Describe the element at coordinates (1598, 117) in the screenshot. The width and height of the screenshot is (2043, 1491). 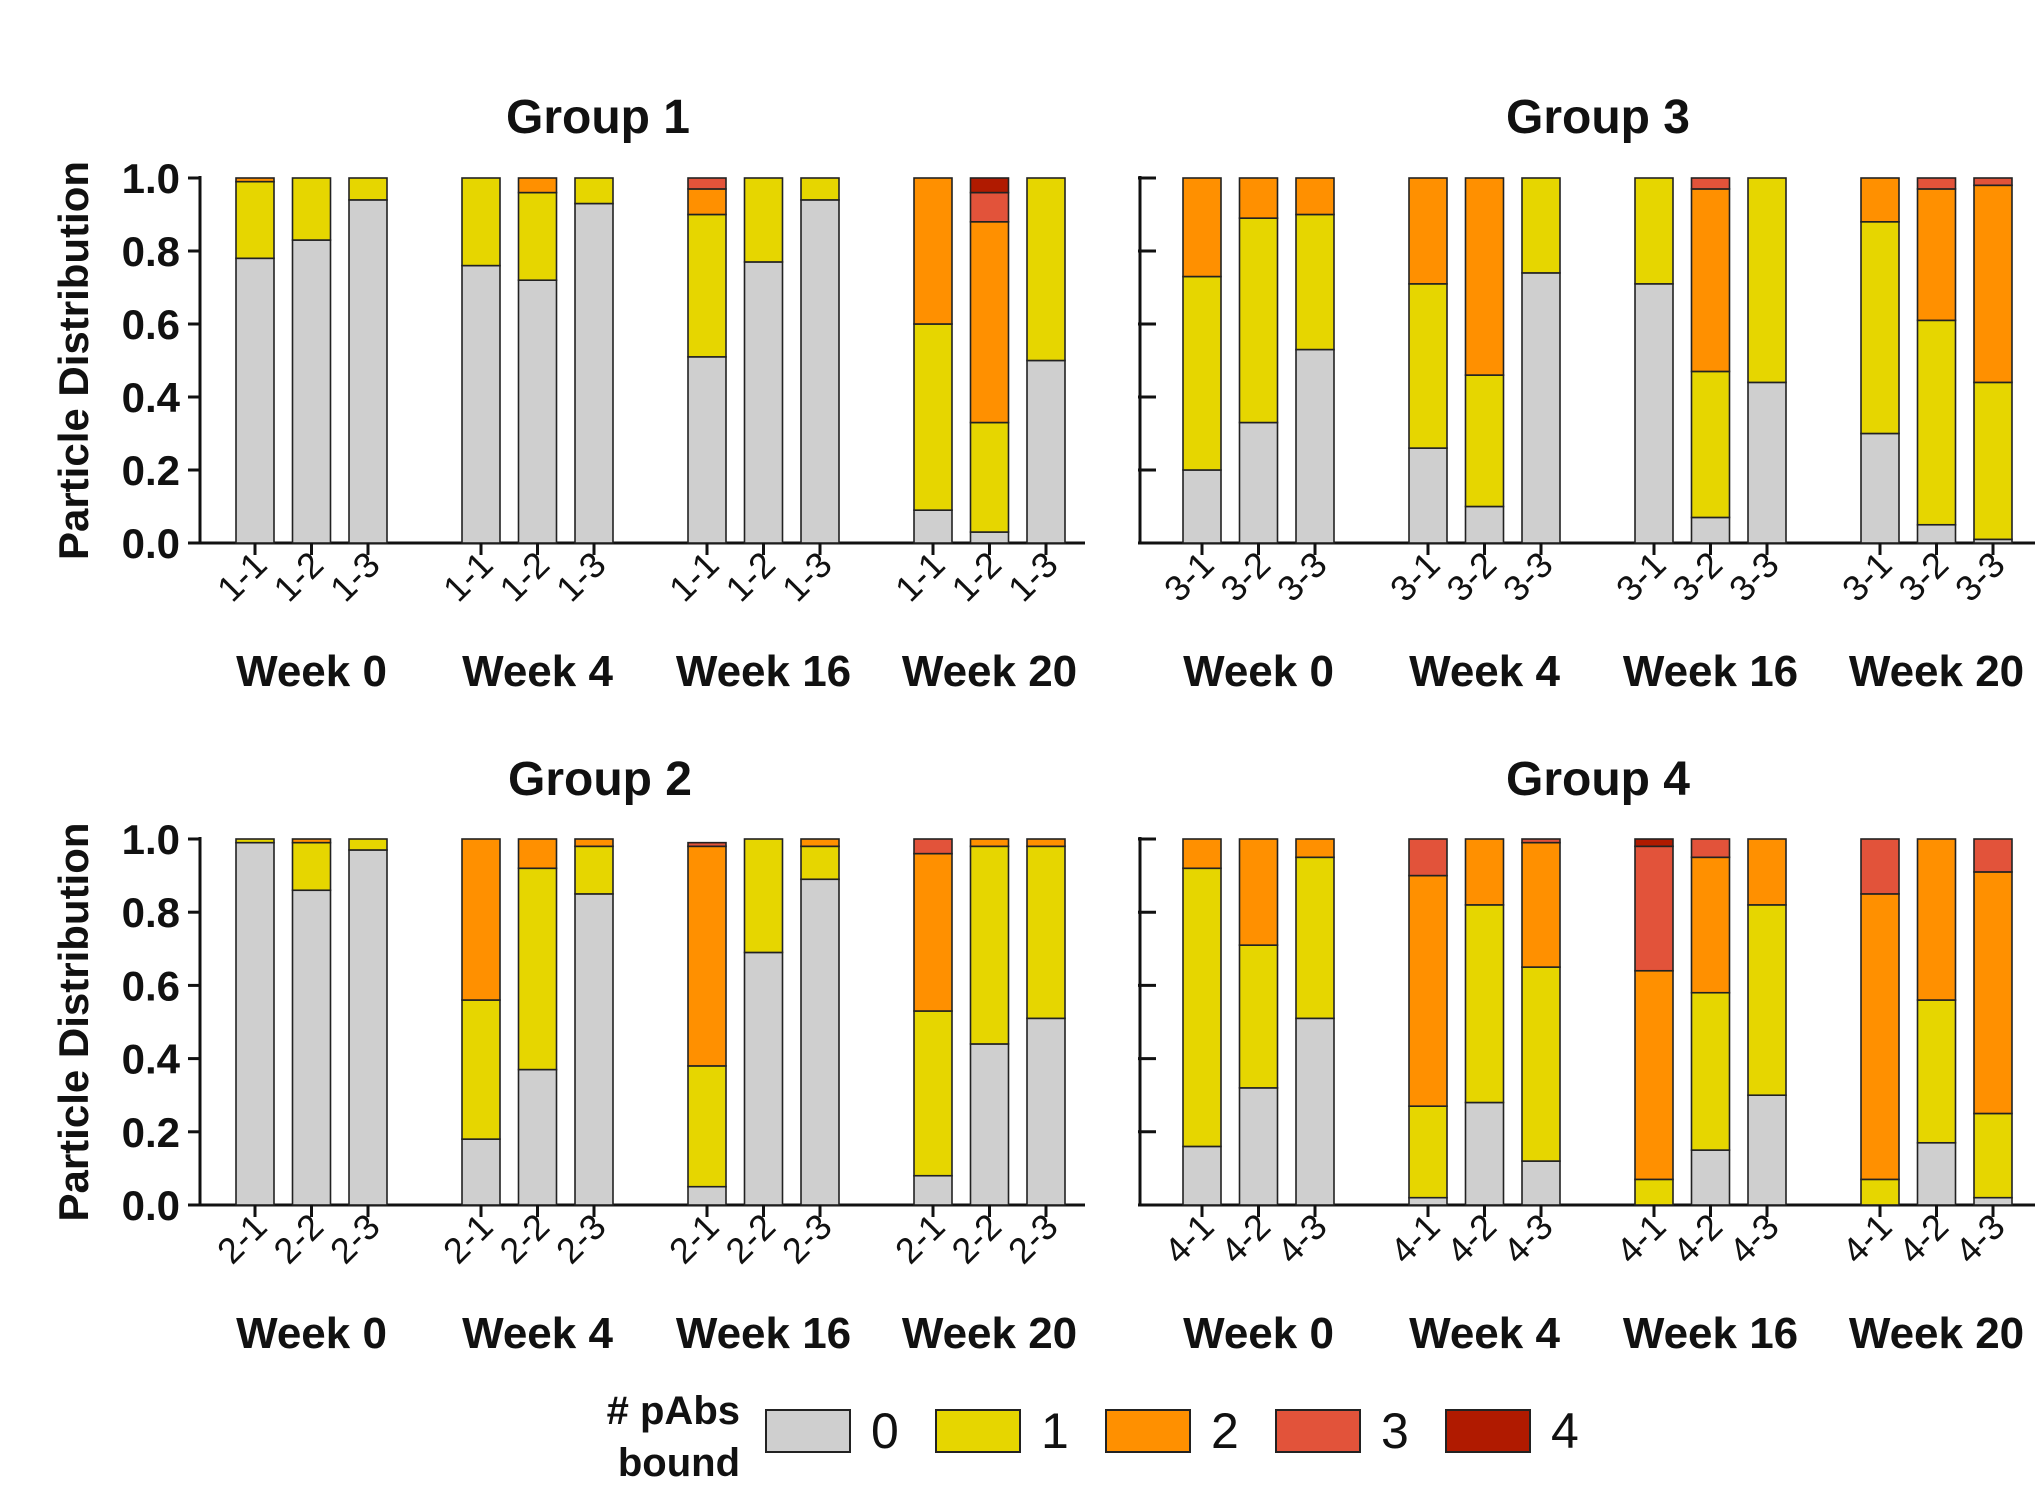
I see `chart-title: Group 3` at that location.